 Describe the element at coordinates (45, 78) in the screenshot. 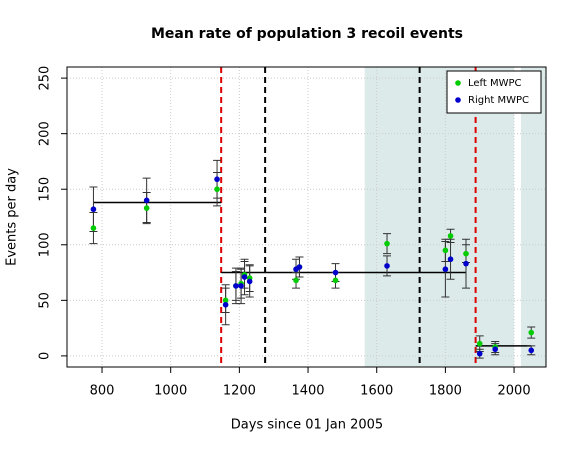

I see `y-tick-label: 250` at that location.